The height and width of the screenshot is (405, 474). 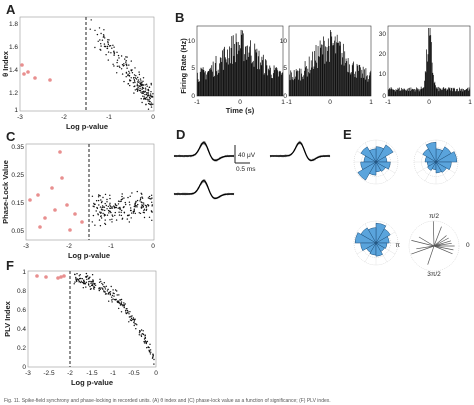 I want to click on panel-f-xtick: -2, so click(x=70, y=373).